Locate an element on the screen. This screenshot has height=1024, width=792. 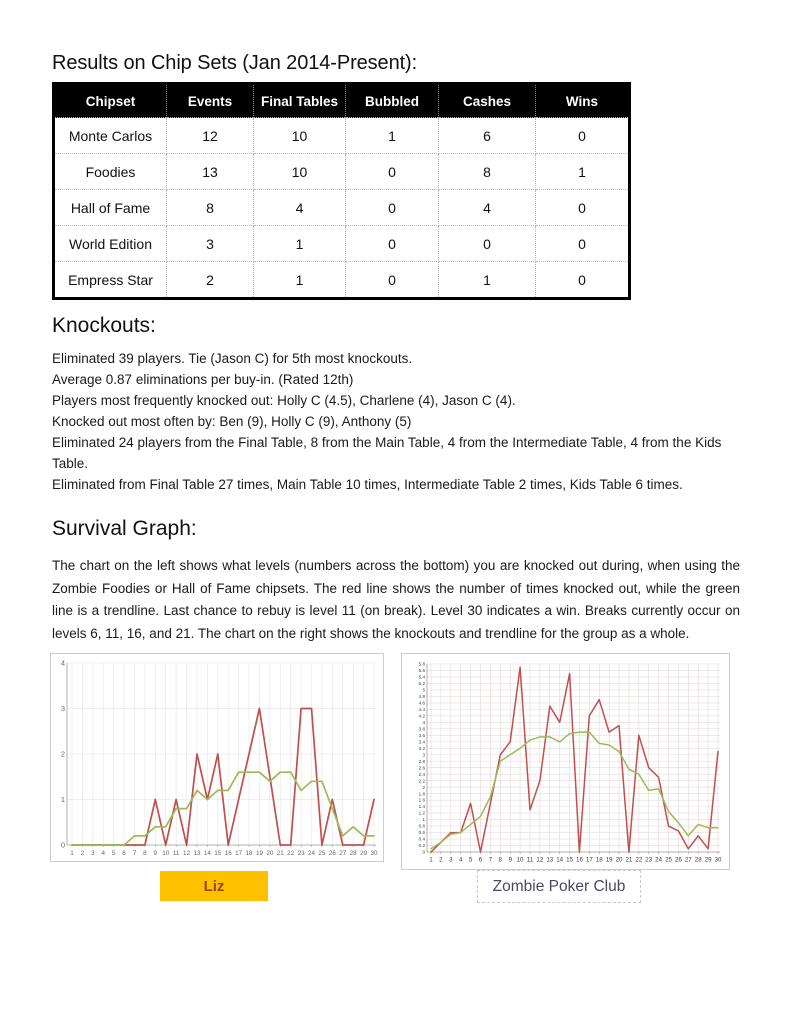
table-cell: 6 is located at coordinates (487, 135).